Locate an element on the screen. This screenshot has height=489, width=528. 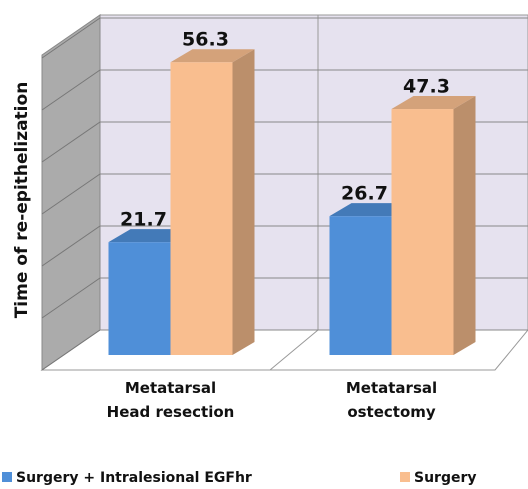
x-tick-label: Metatarsal Head resection is located at coordinates (171, 400).